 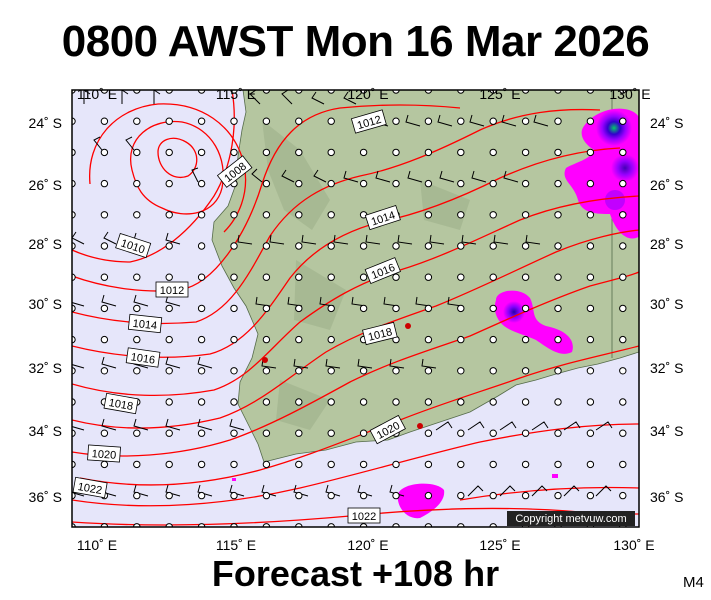 What do you see at coordinates (97, 545) in the screenshot?
I see `lon-label-bottom: 110˚ E` at bounding box center [97, 545].